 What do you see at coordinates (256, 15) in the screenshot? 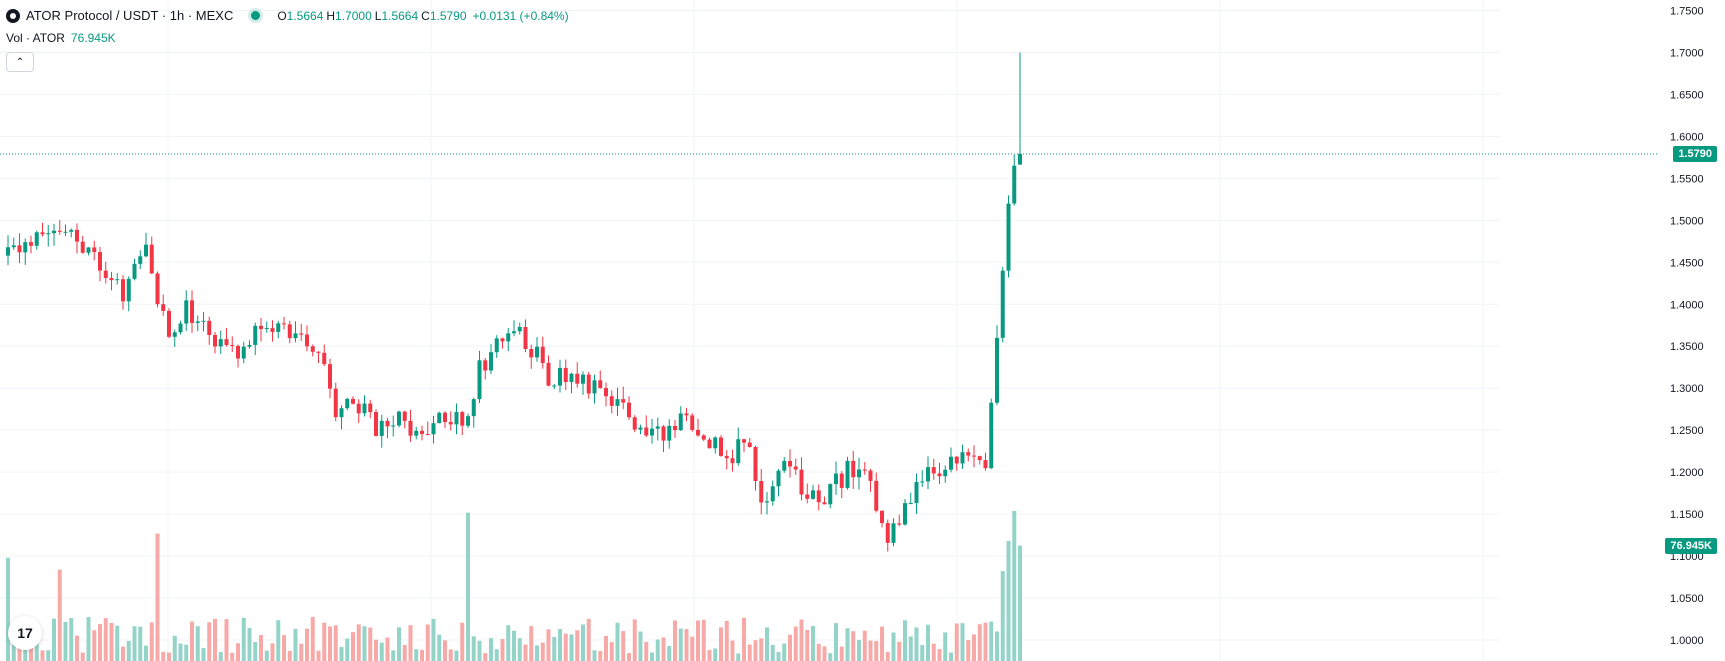
I see `market-status-icon` at bounding box center [256, 15].